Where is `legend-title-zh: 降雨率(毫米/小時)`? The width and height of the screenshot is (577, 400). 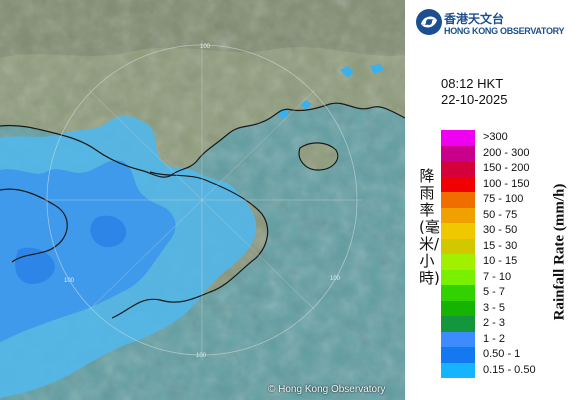 legend-title-zh: 降雨率(毫米/小時) is located at coordinates (428, 227).